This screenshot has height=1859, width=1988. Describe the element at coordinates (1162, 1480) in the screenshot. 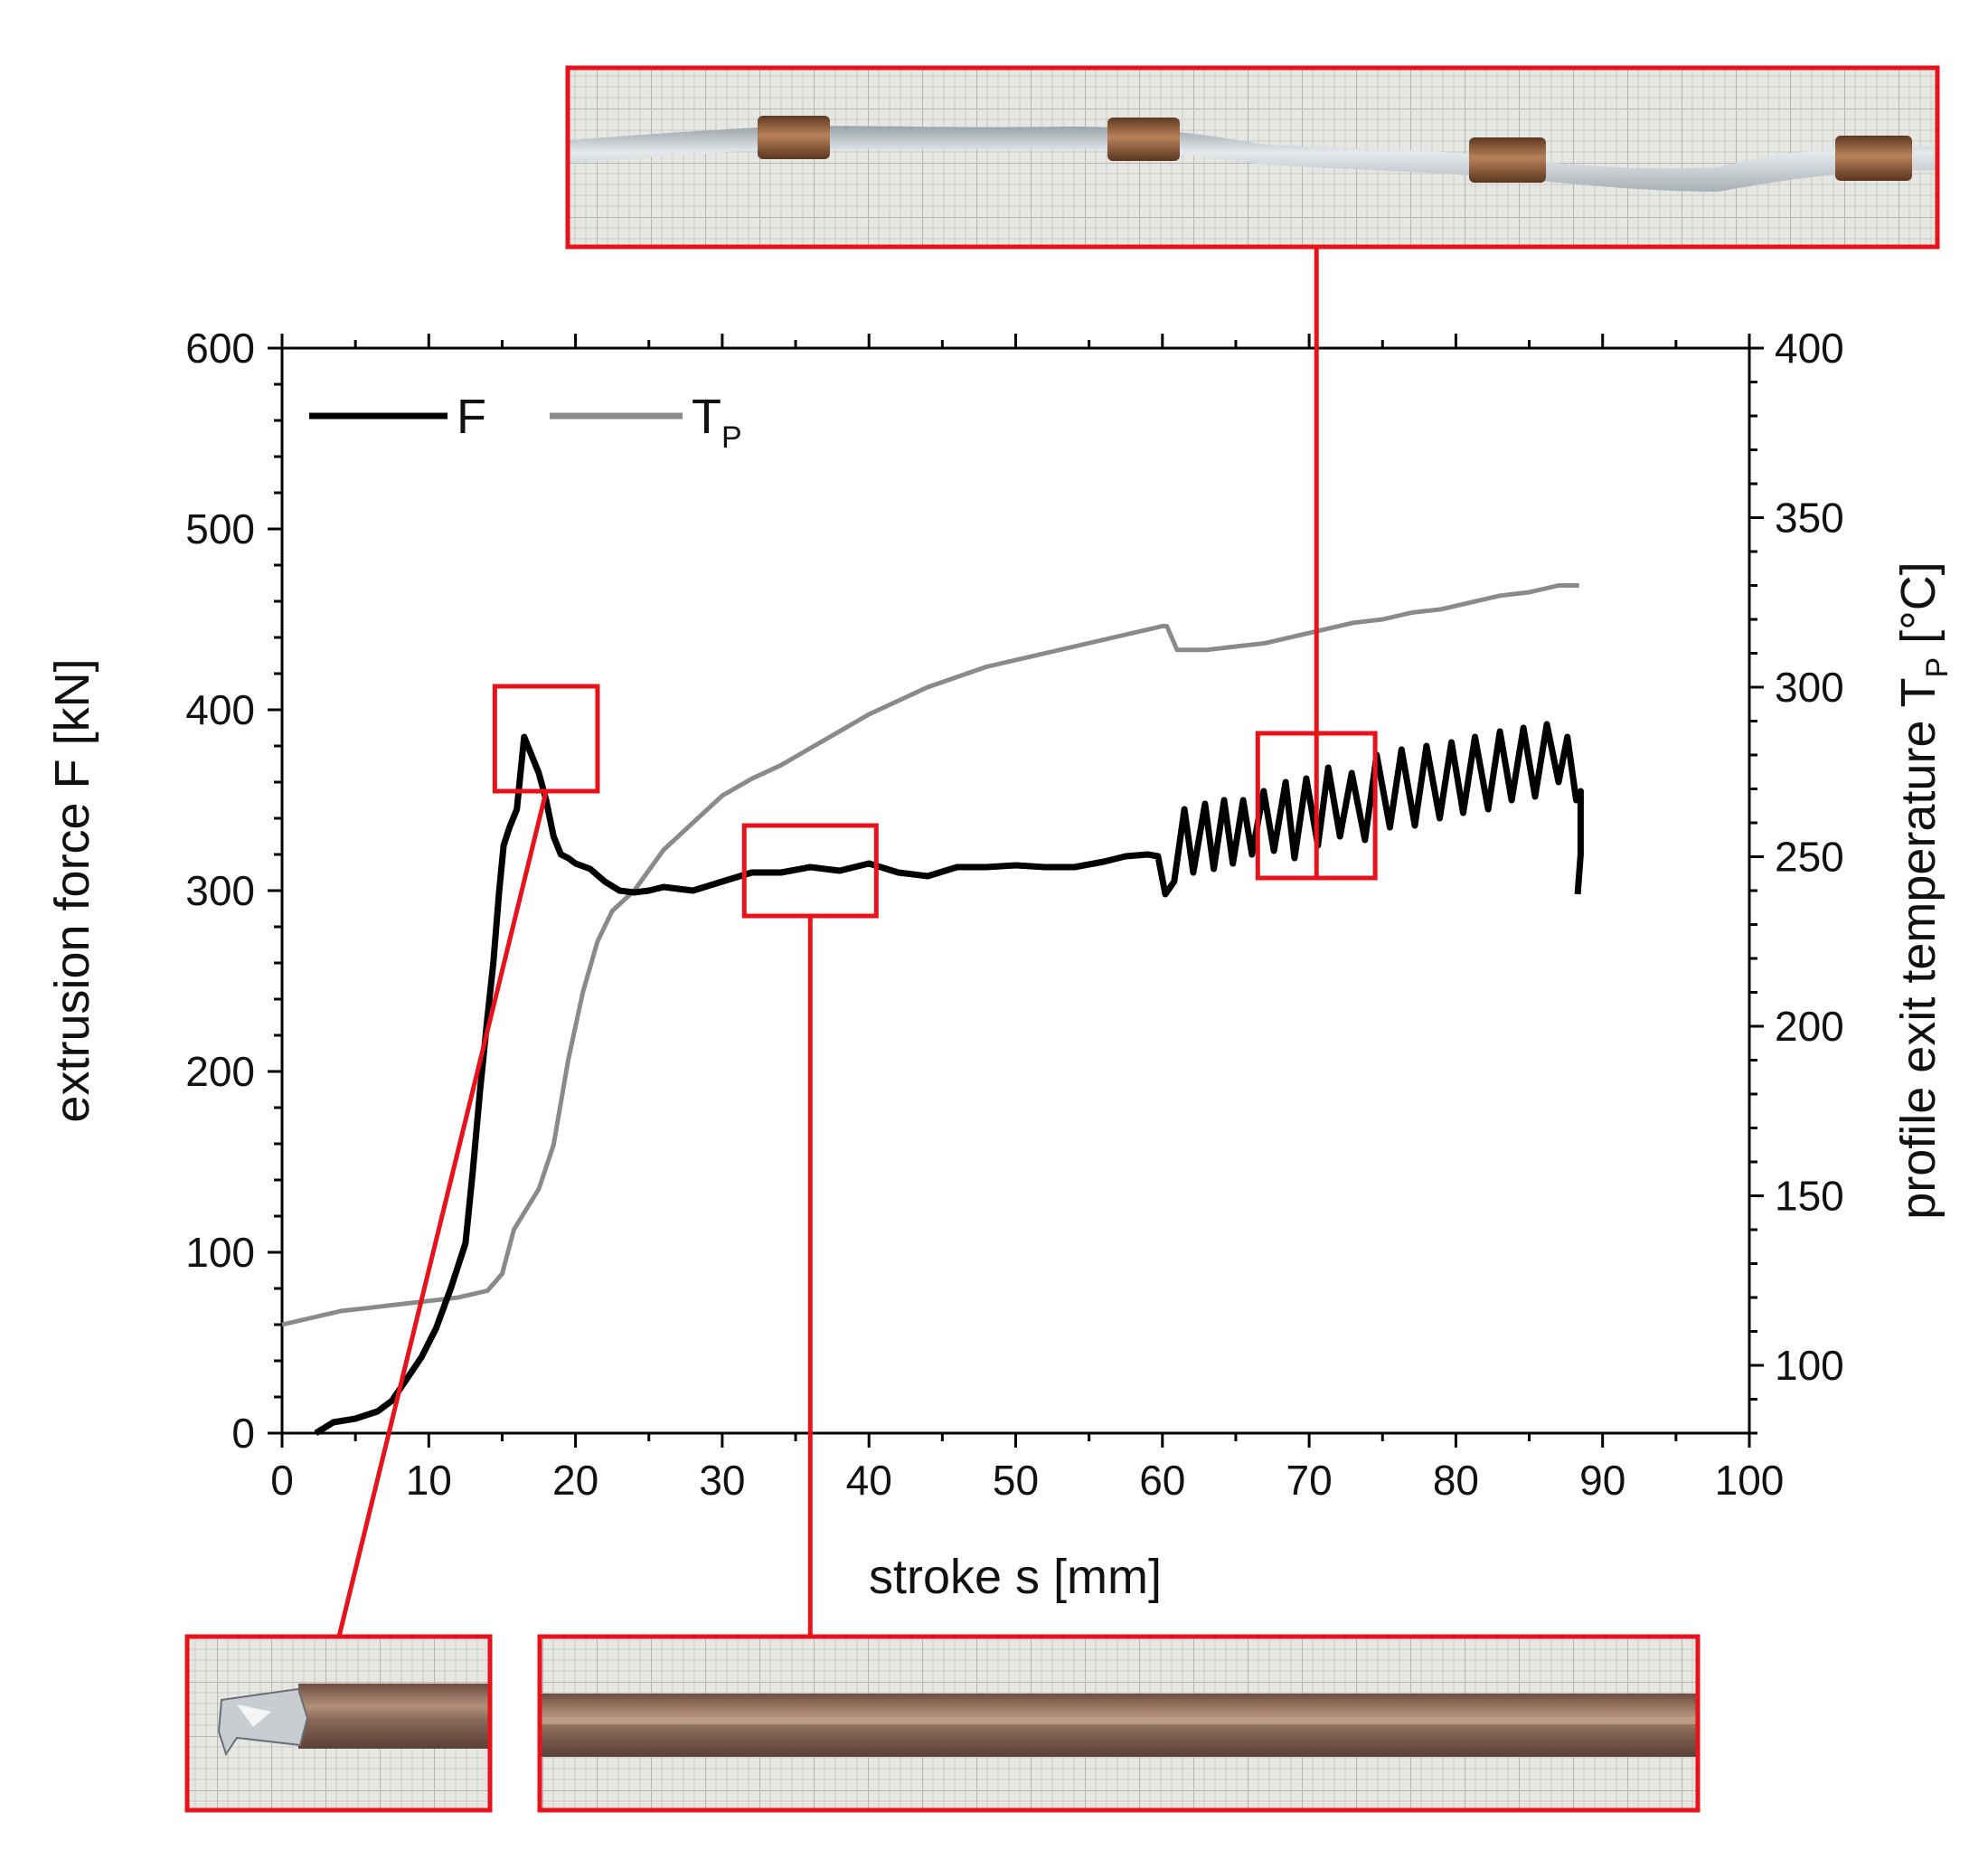

I see `x-tick-label: 60` at that location.